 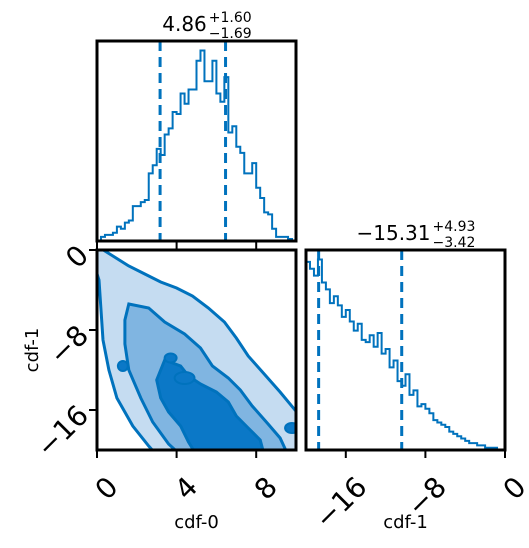 I want to click on x-tick-label-1: 4, so click(x=186, y=488).